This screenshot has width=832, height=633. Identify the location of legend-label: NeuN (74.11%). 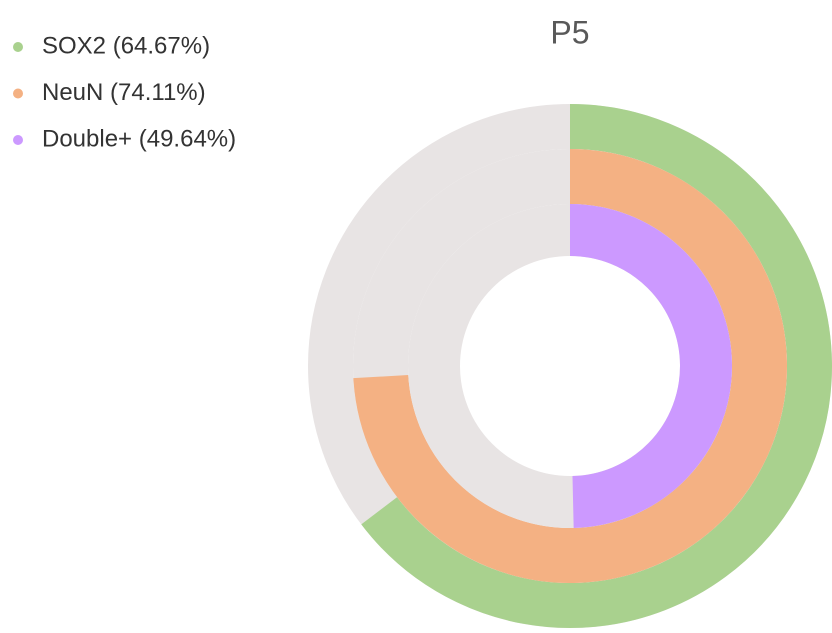
(124, 92).